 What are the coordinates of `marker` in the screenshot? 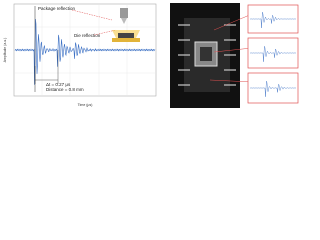 It's located at (35, 49).